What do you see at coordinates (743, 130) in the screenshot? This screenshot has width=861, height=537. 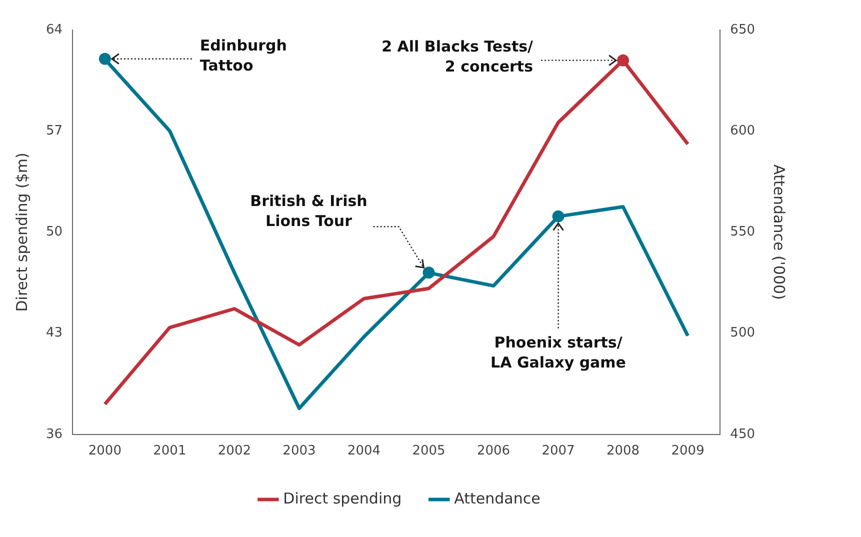 I see `y2-tick-label: 600` at bounding box center [743, 130].